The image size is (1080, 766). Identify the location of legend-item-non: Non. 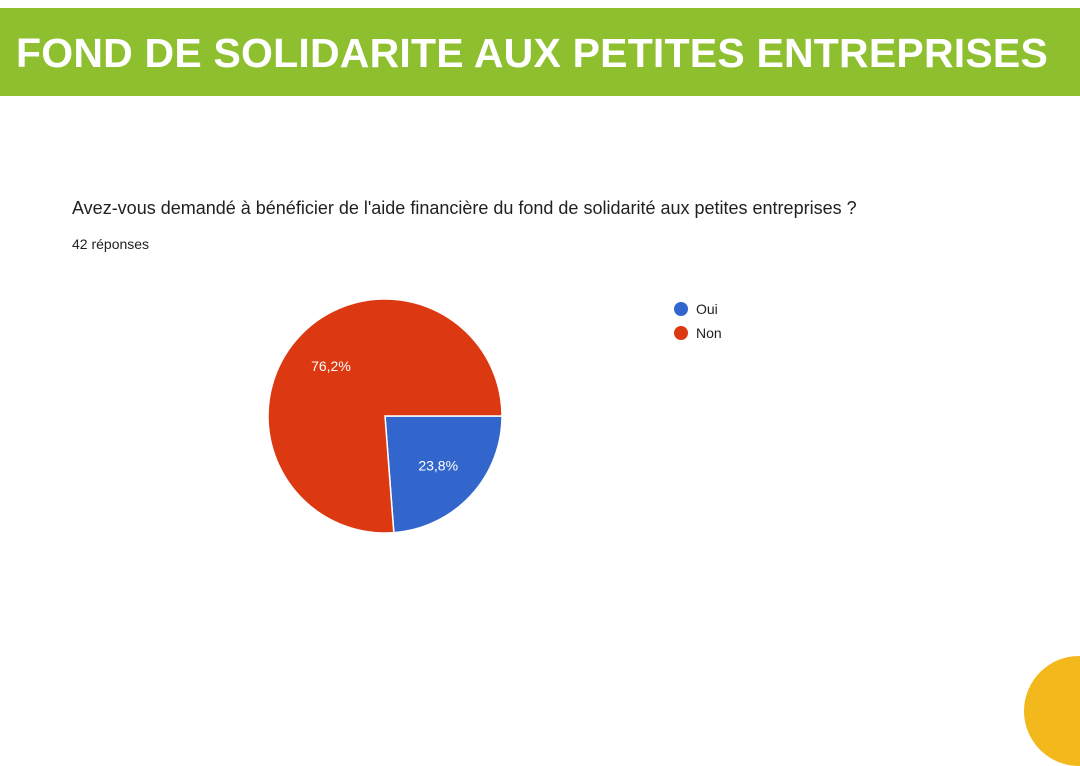
(698, 333).